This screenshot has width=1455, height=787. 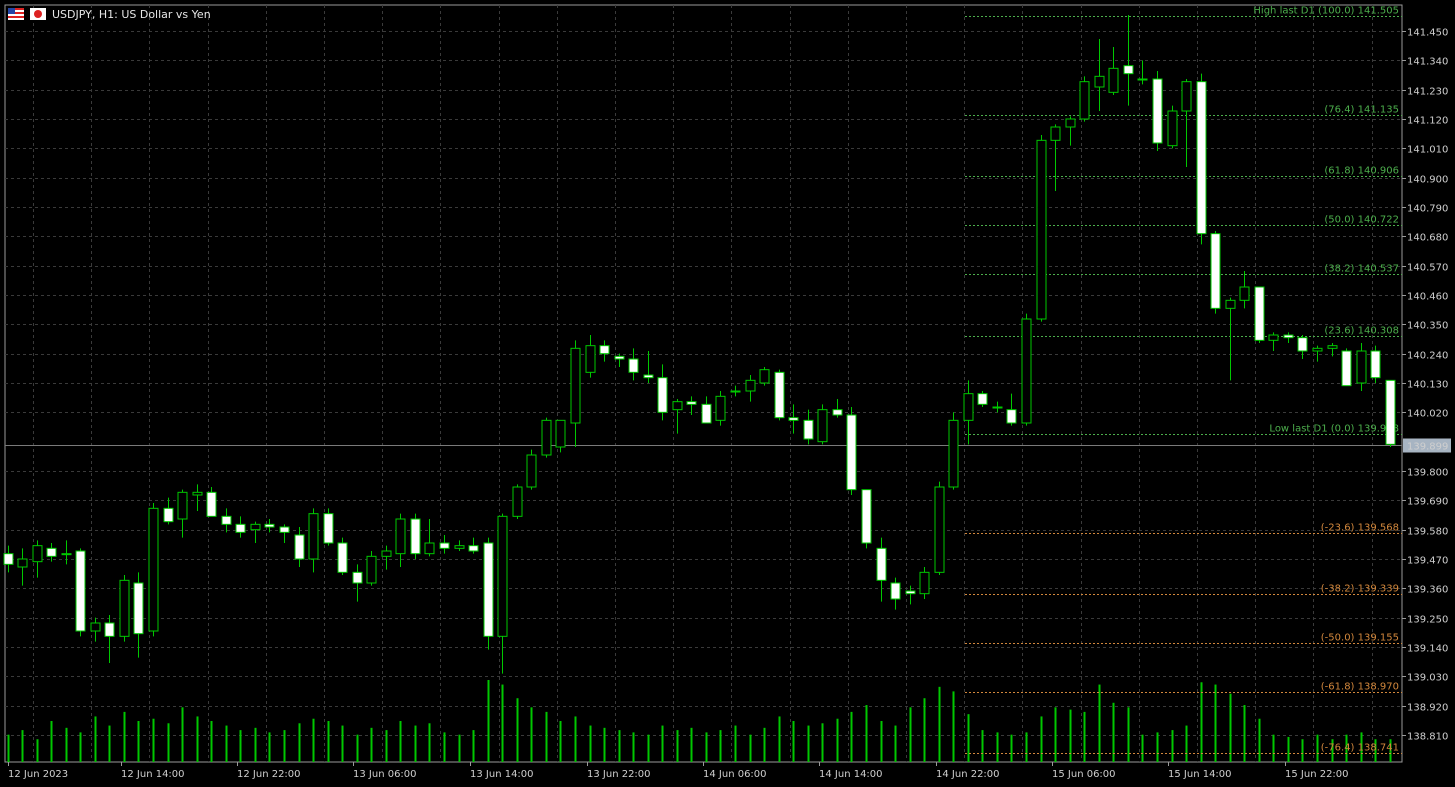 I want to click on x-tick-label: 14 Jun 22:00, so click(x=968, y=774).